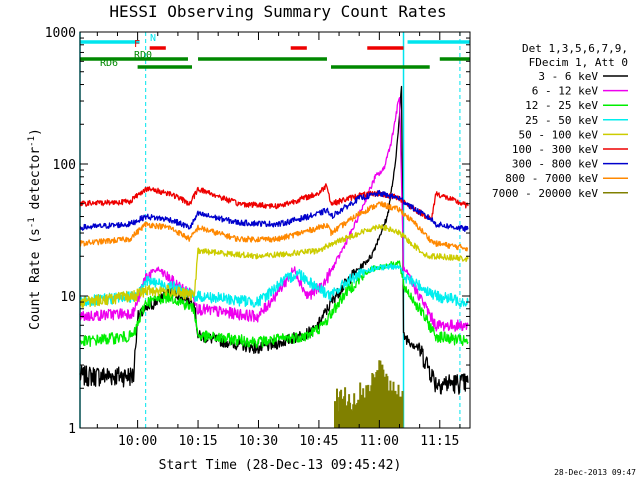  What do you see at coordinates (318, 441) in the screenshot?
I see `x-tick-label: 10:45` at bounding box center [318, 441].